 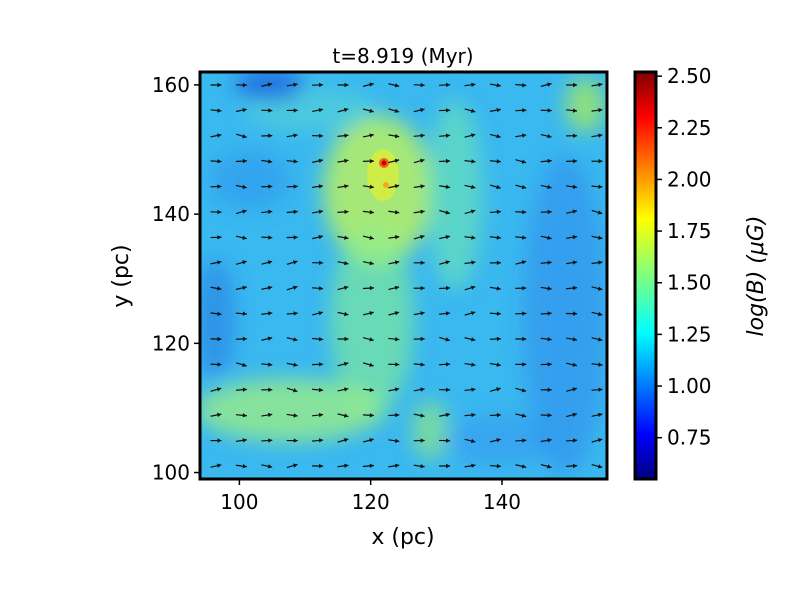 I want to click on x-tick-label: 100, so click(x=239, y=502).